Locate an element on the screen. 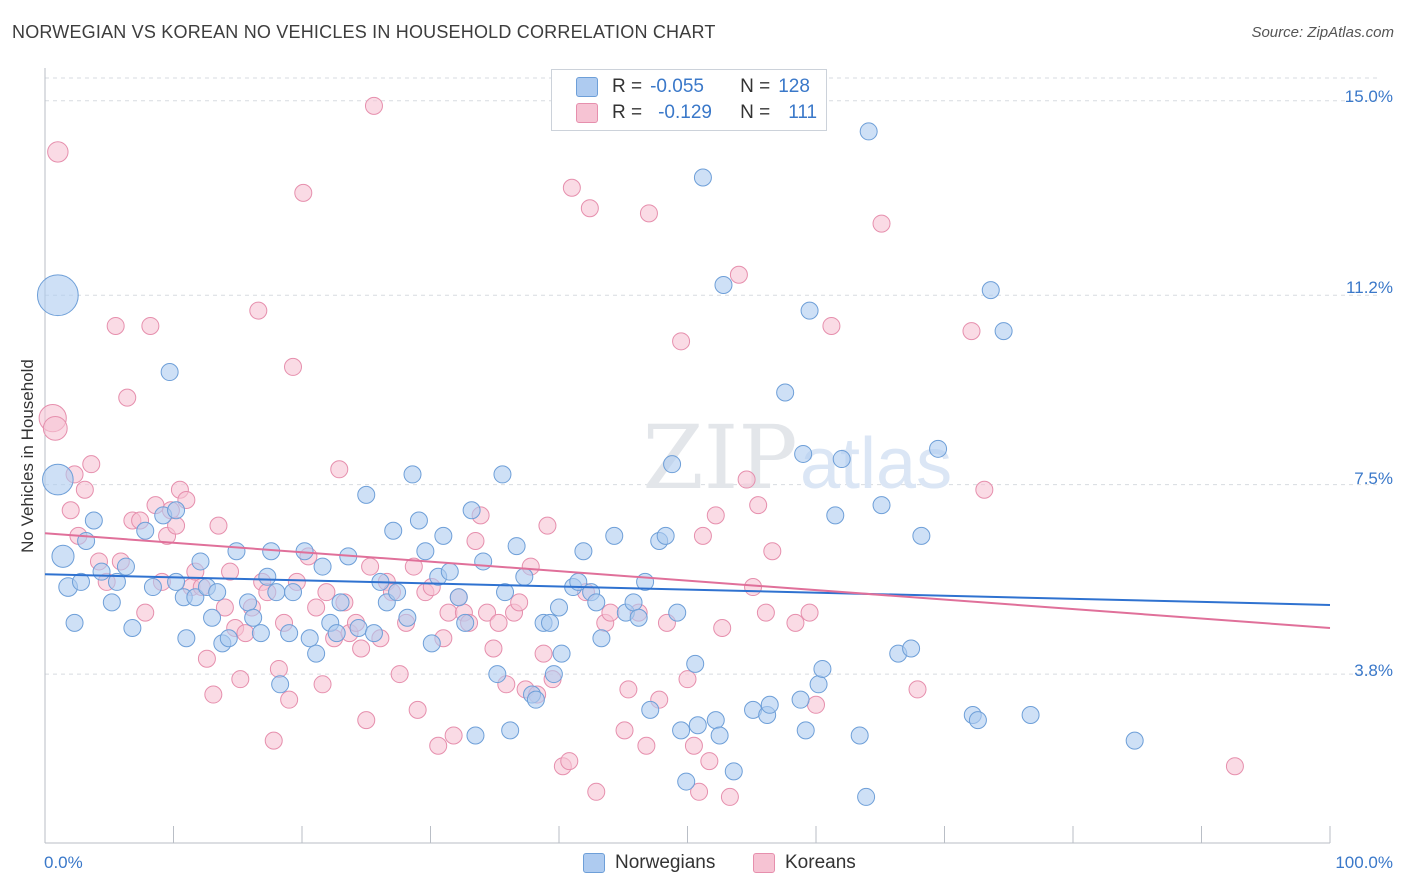  legend-n-value-norwegians: 128 is located at coordinates (794, 86).